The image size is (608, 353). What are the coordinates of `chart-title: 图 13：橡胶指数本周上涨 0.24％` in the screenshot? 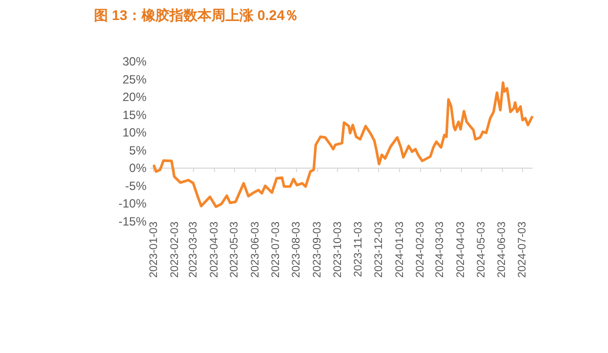 It's located at (196, 15).